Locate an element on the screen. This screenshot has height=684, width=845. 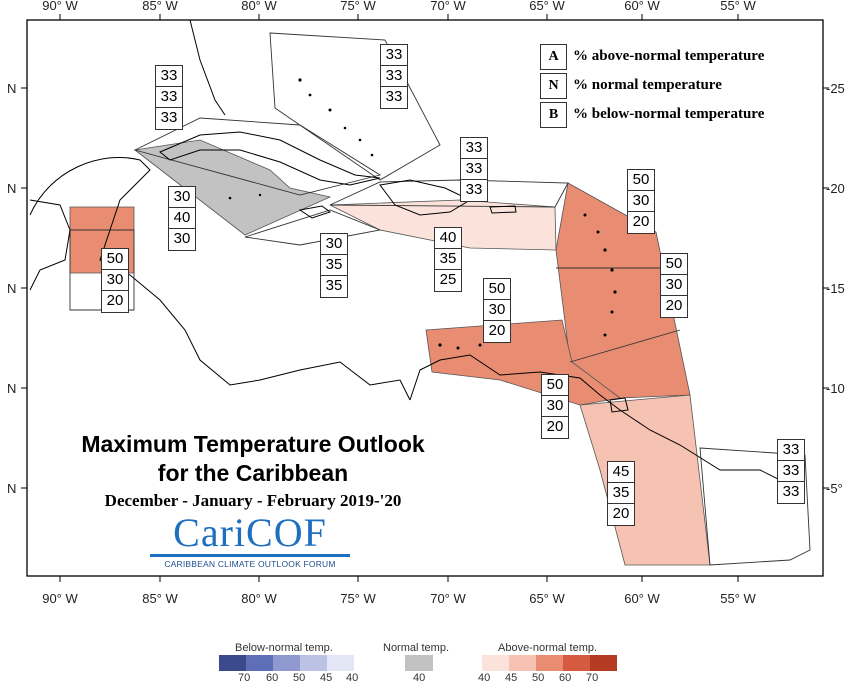
top-lon-label-65: 65° W is located at coordinates (547, 6).